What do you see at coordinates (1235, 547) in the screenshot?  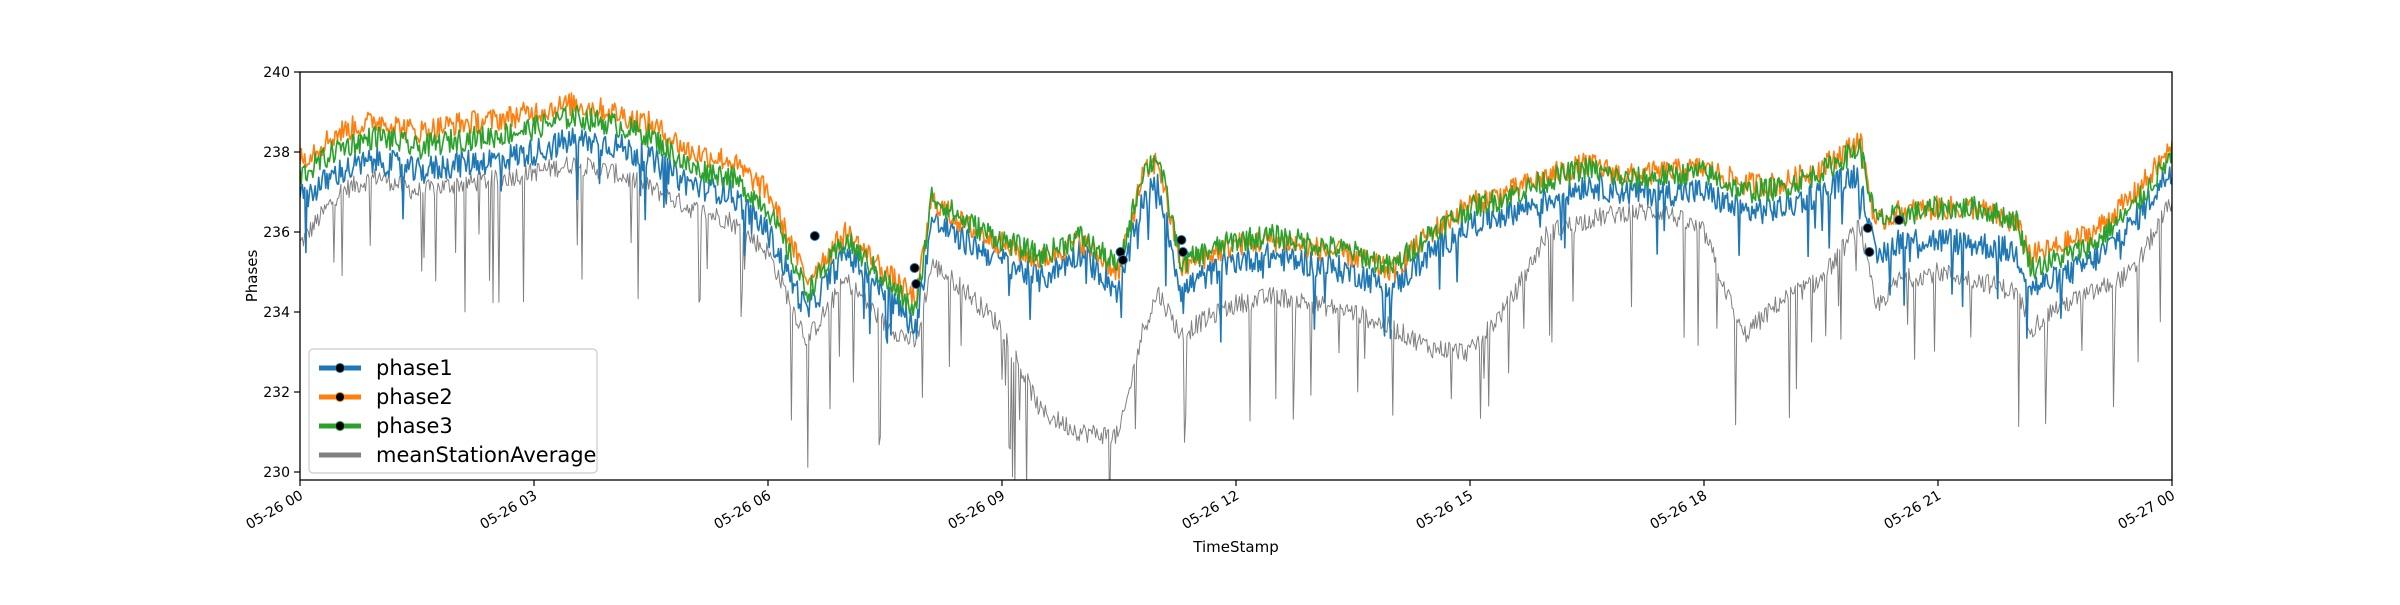 I see `x-axis-label: TimeStamp` at bounding box center [1235, 547].